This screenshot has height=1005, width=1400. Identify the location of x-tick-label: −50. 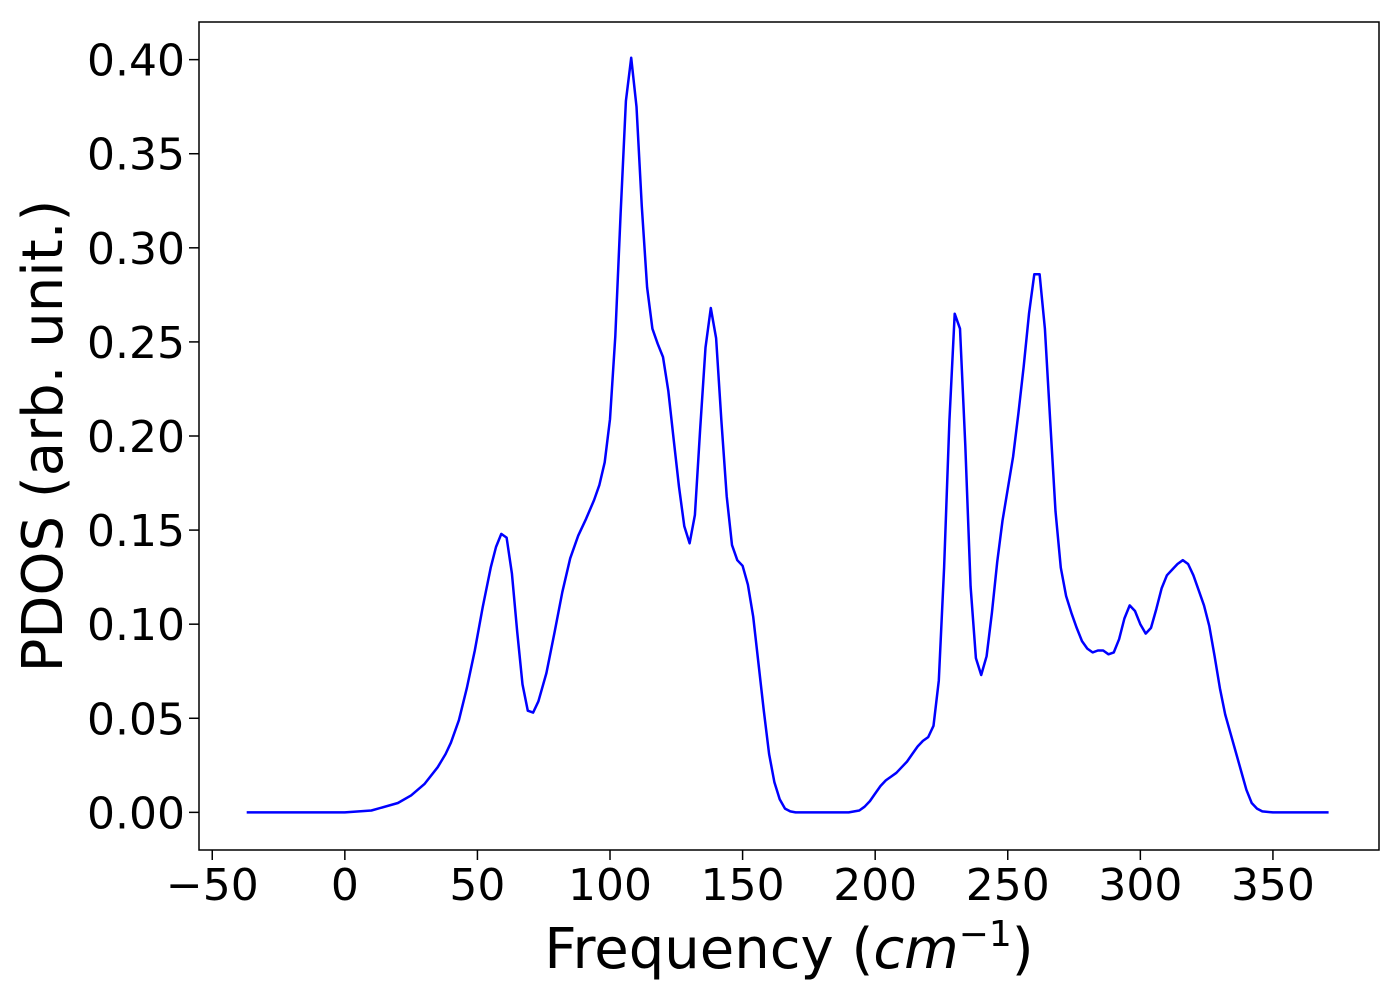
(212, 885).